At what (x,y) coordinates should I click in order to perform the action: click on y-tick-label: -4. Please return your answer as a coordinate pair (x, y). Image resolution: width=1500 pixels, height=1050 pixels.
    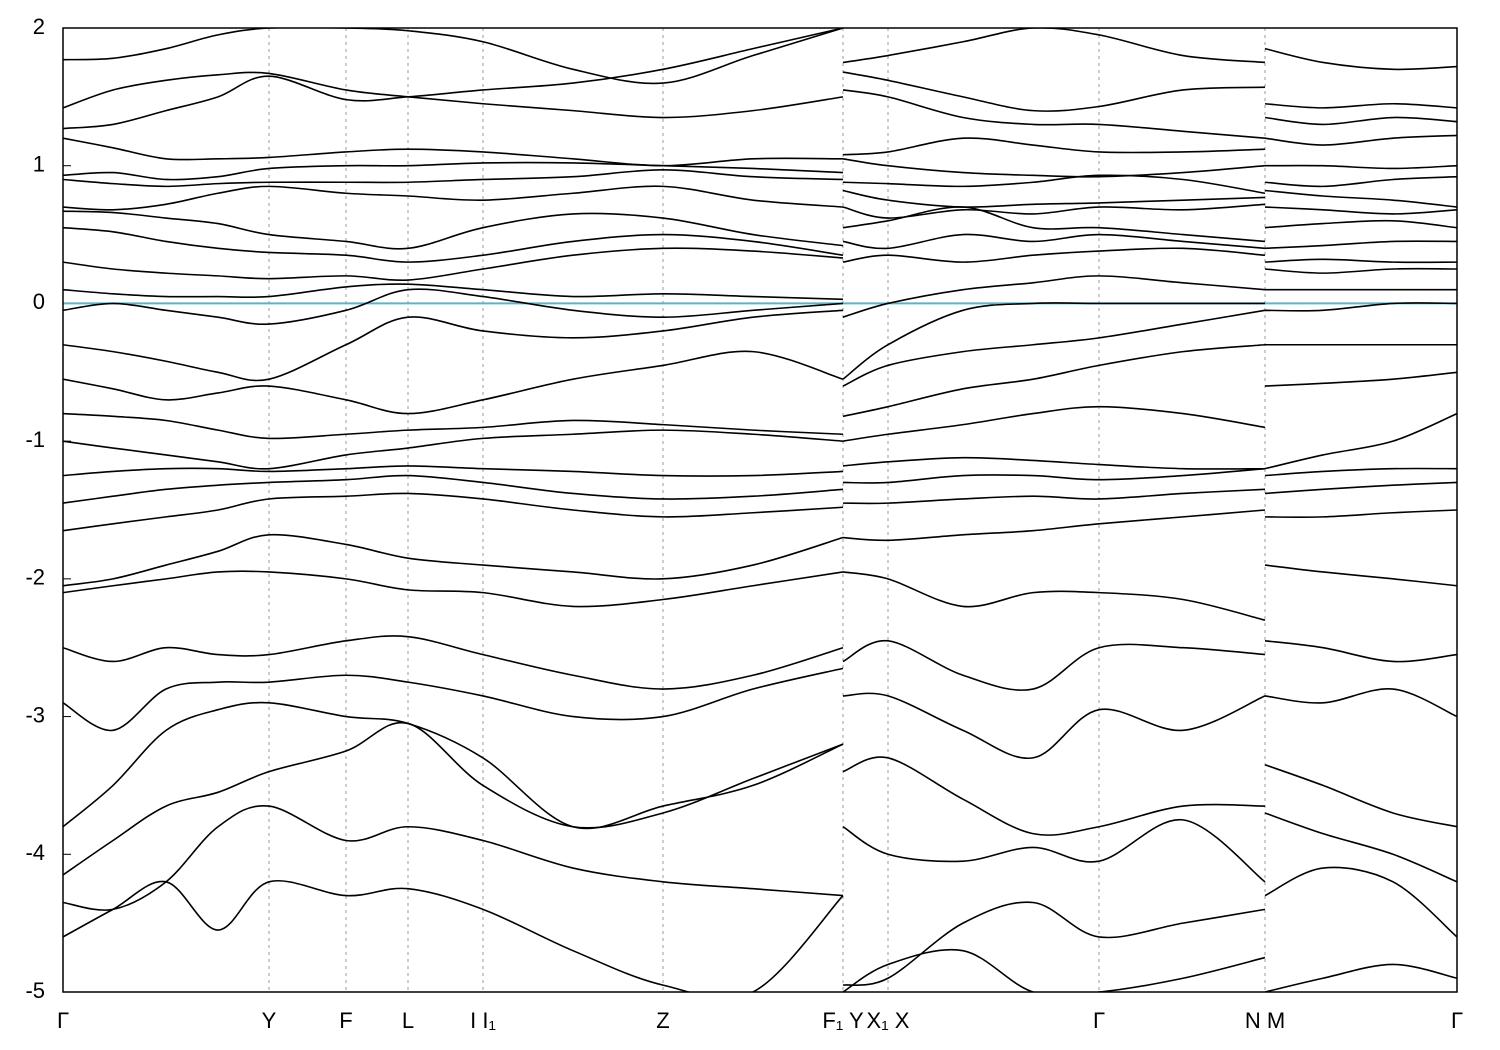
    Looking at the image, I should click on (35, 852).